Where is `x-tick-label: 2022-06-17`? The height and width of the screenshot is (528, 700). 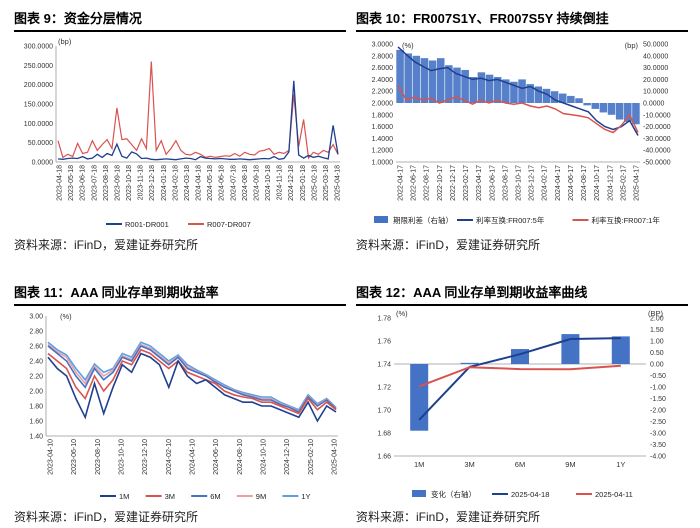
x-tick-label: 2022-06-17 is located at coordinates (414, 183).